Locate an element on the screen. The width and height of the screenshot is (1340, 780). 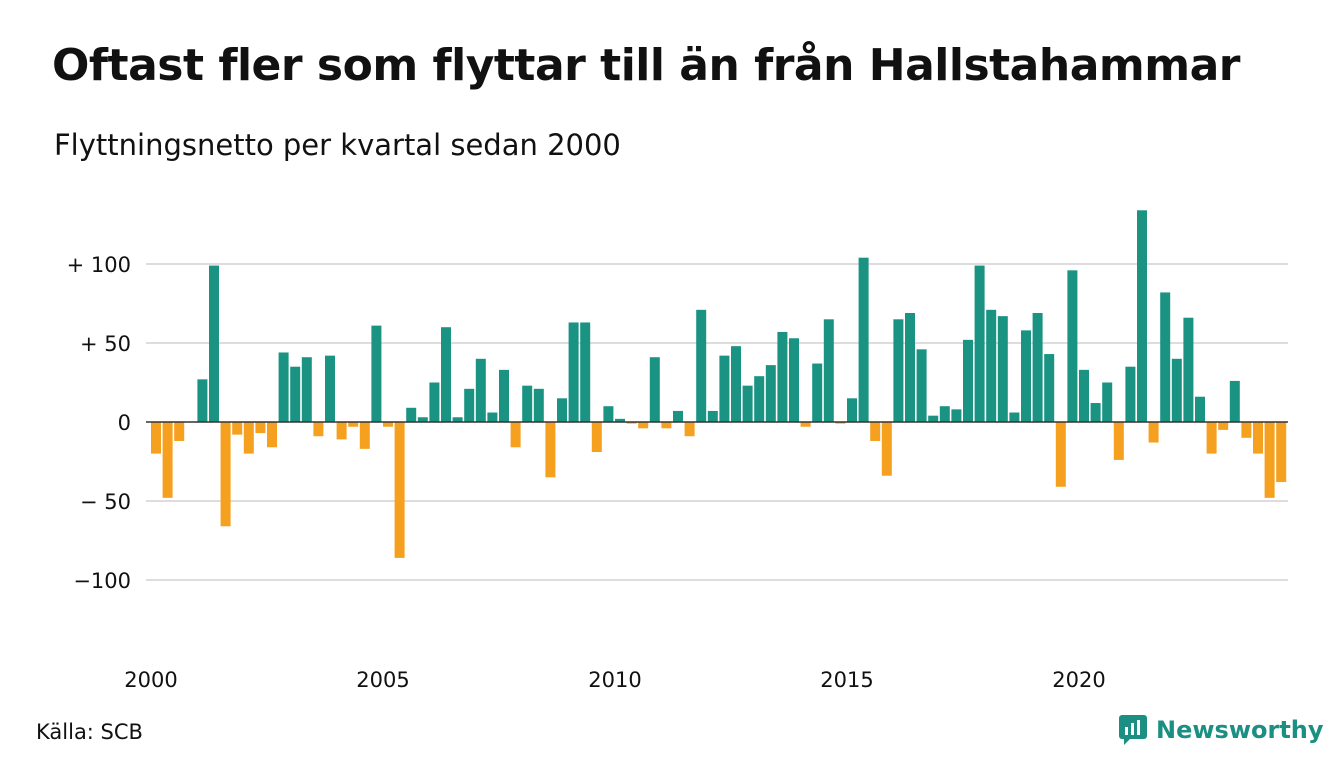
y-axis: + 100 + 50 0 − 50 −100 is located at coordinates (99, 423).